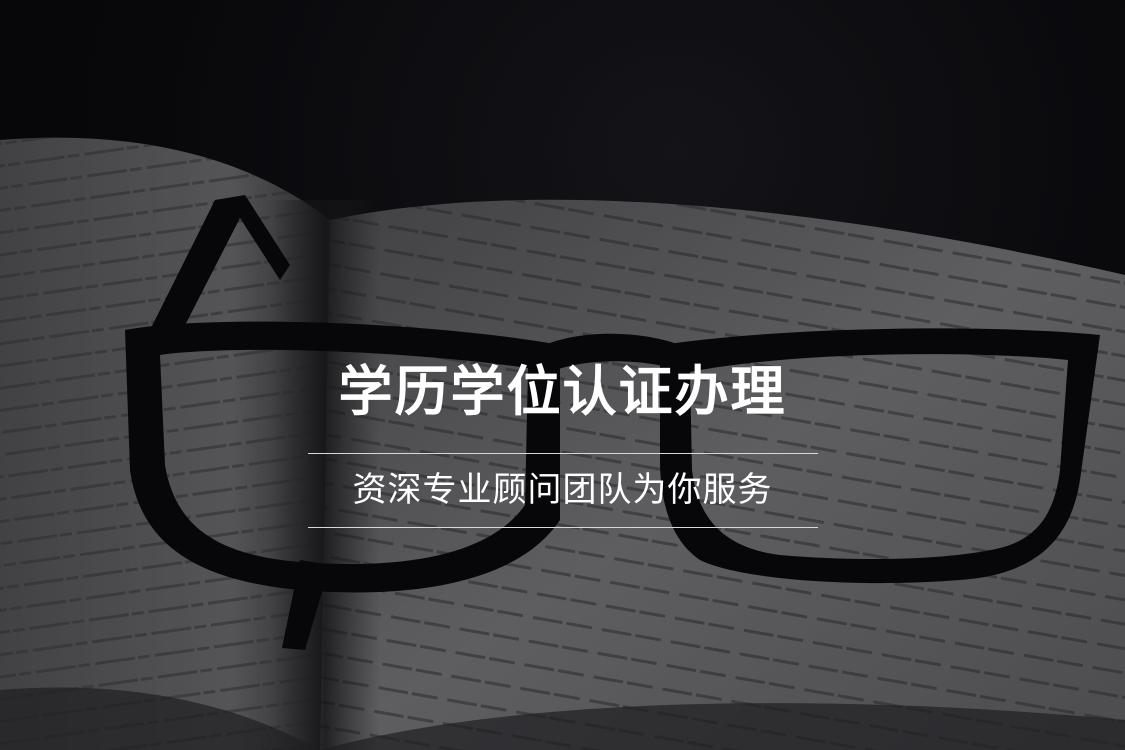 This screenshot has width=1125, height=750. I want to click on banner-subtitle: 资深专业顾问团队为你服务, so click(562, 490).